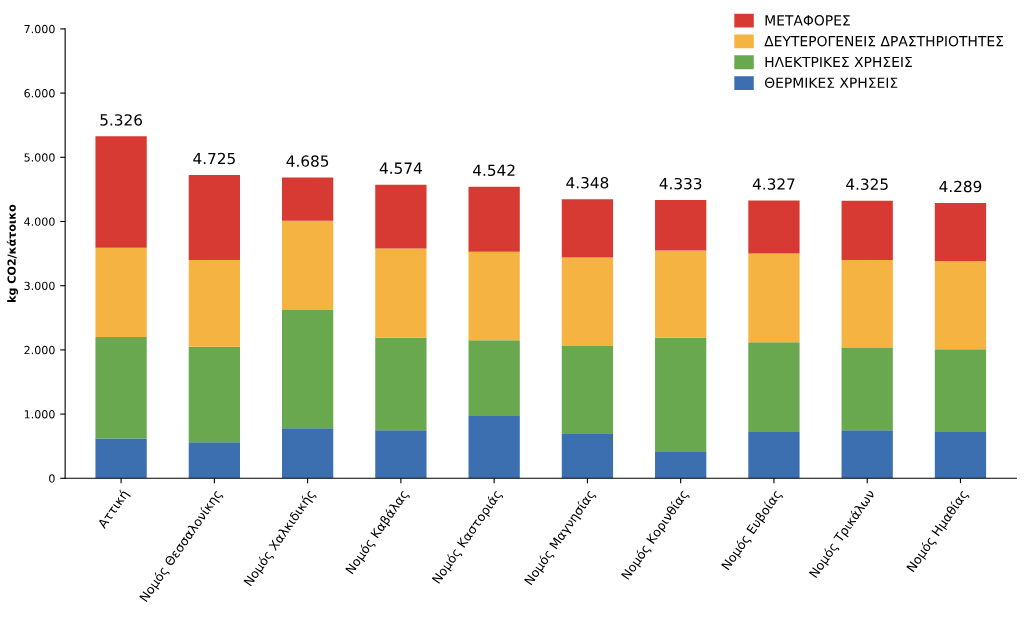 This screenshot has width=1034, height=642. I want to click on total-label: 4.325, so click(867, 184).